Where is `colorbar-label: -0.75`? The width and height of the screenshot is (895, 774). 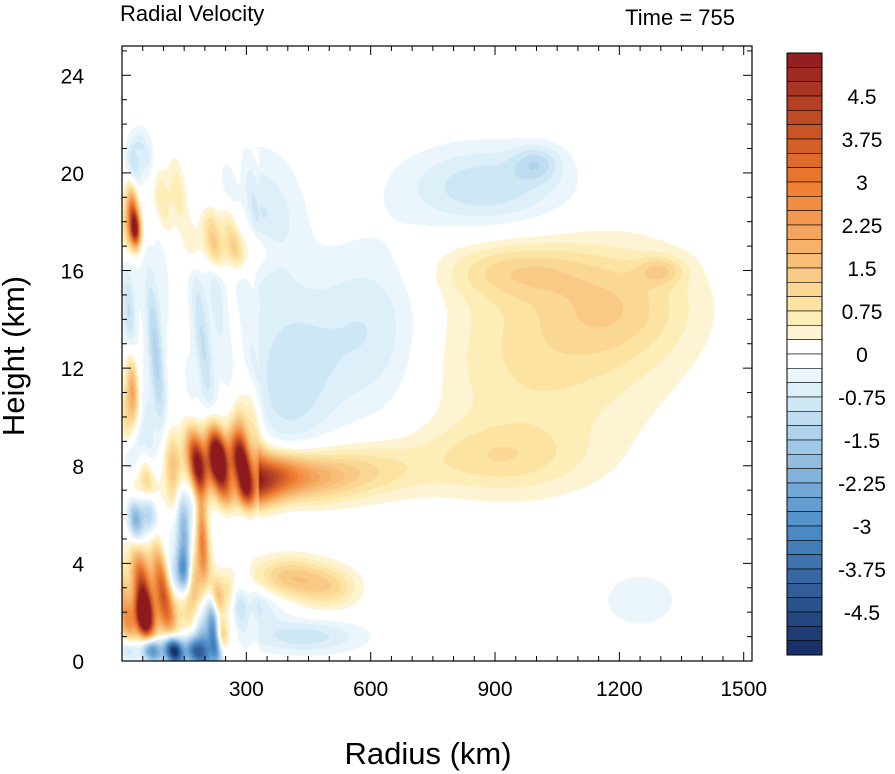
colorbar-label: -0.75 is located at coordinates (862, 398).